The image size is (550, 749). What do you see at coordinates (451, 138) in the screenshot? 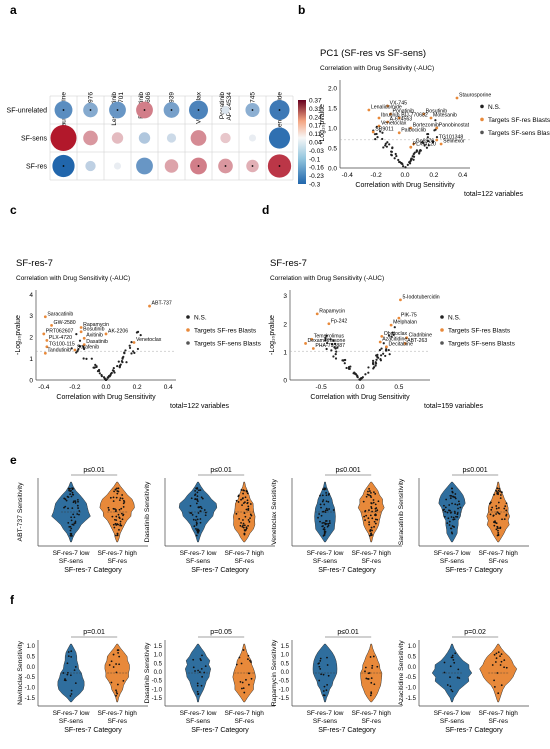
I see `point-label: TG101348` at bounding box center [451, 138].